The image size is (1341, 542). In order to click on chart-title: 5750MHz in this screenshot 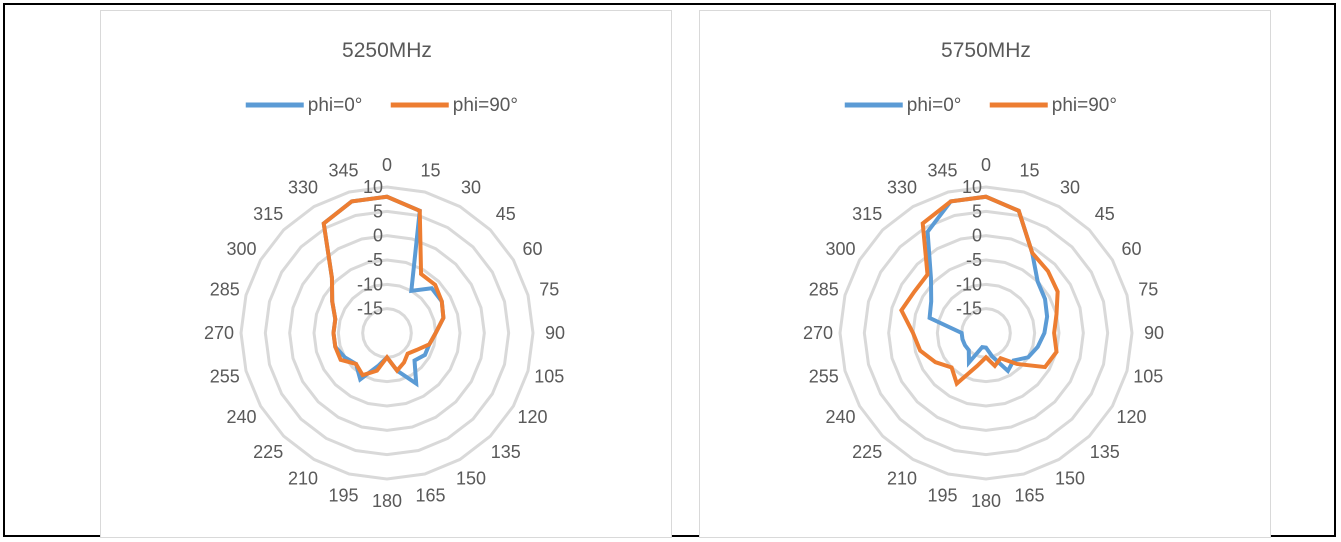, I will do `click(986, 50)`.